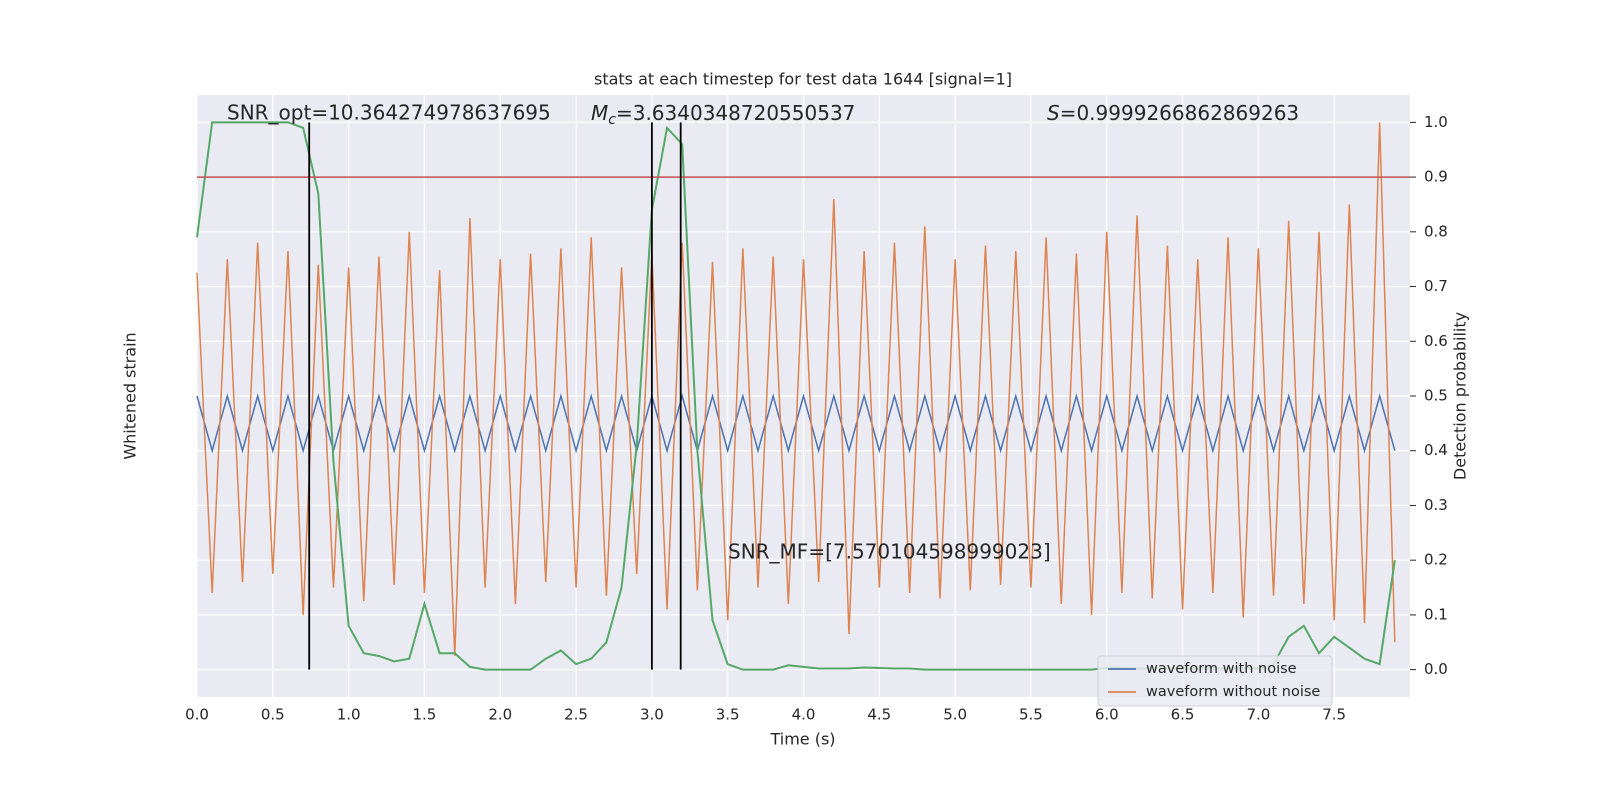  What do you see at coordinates (1436, 341) in the screenshot?
I see `y2-tick-label: 0.6` at bounding box center [1436, 341].